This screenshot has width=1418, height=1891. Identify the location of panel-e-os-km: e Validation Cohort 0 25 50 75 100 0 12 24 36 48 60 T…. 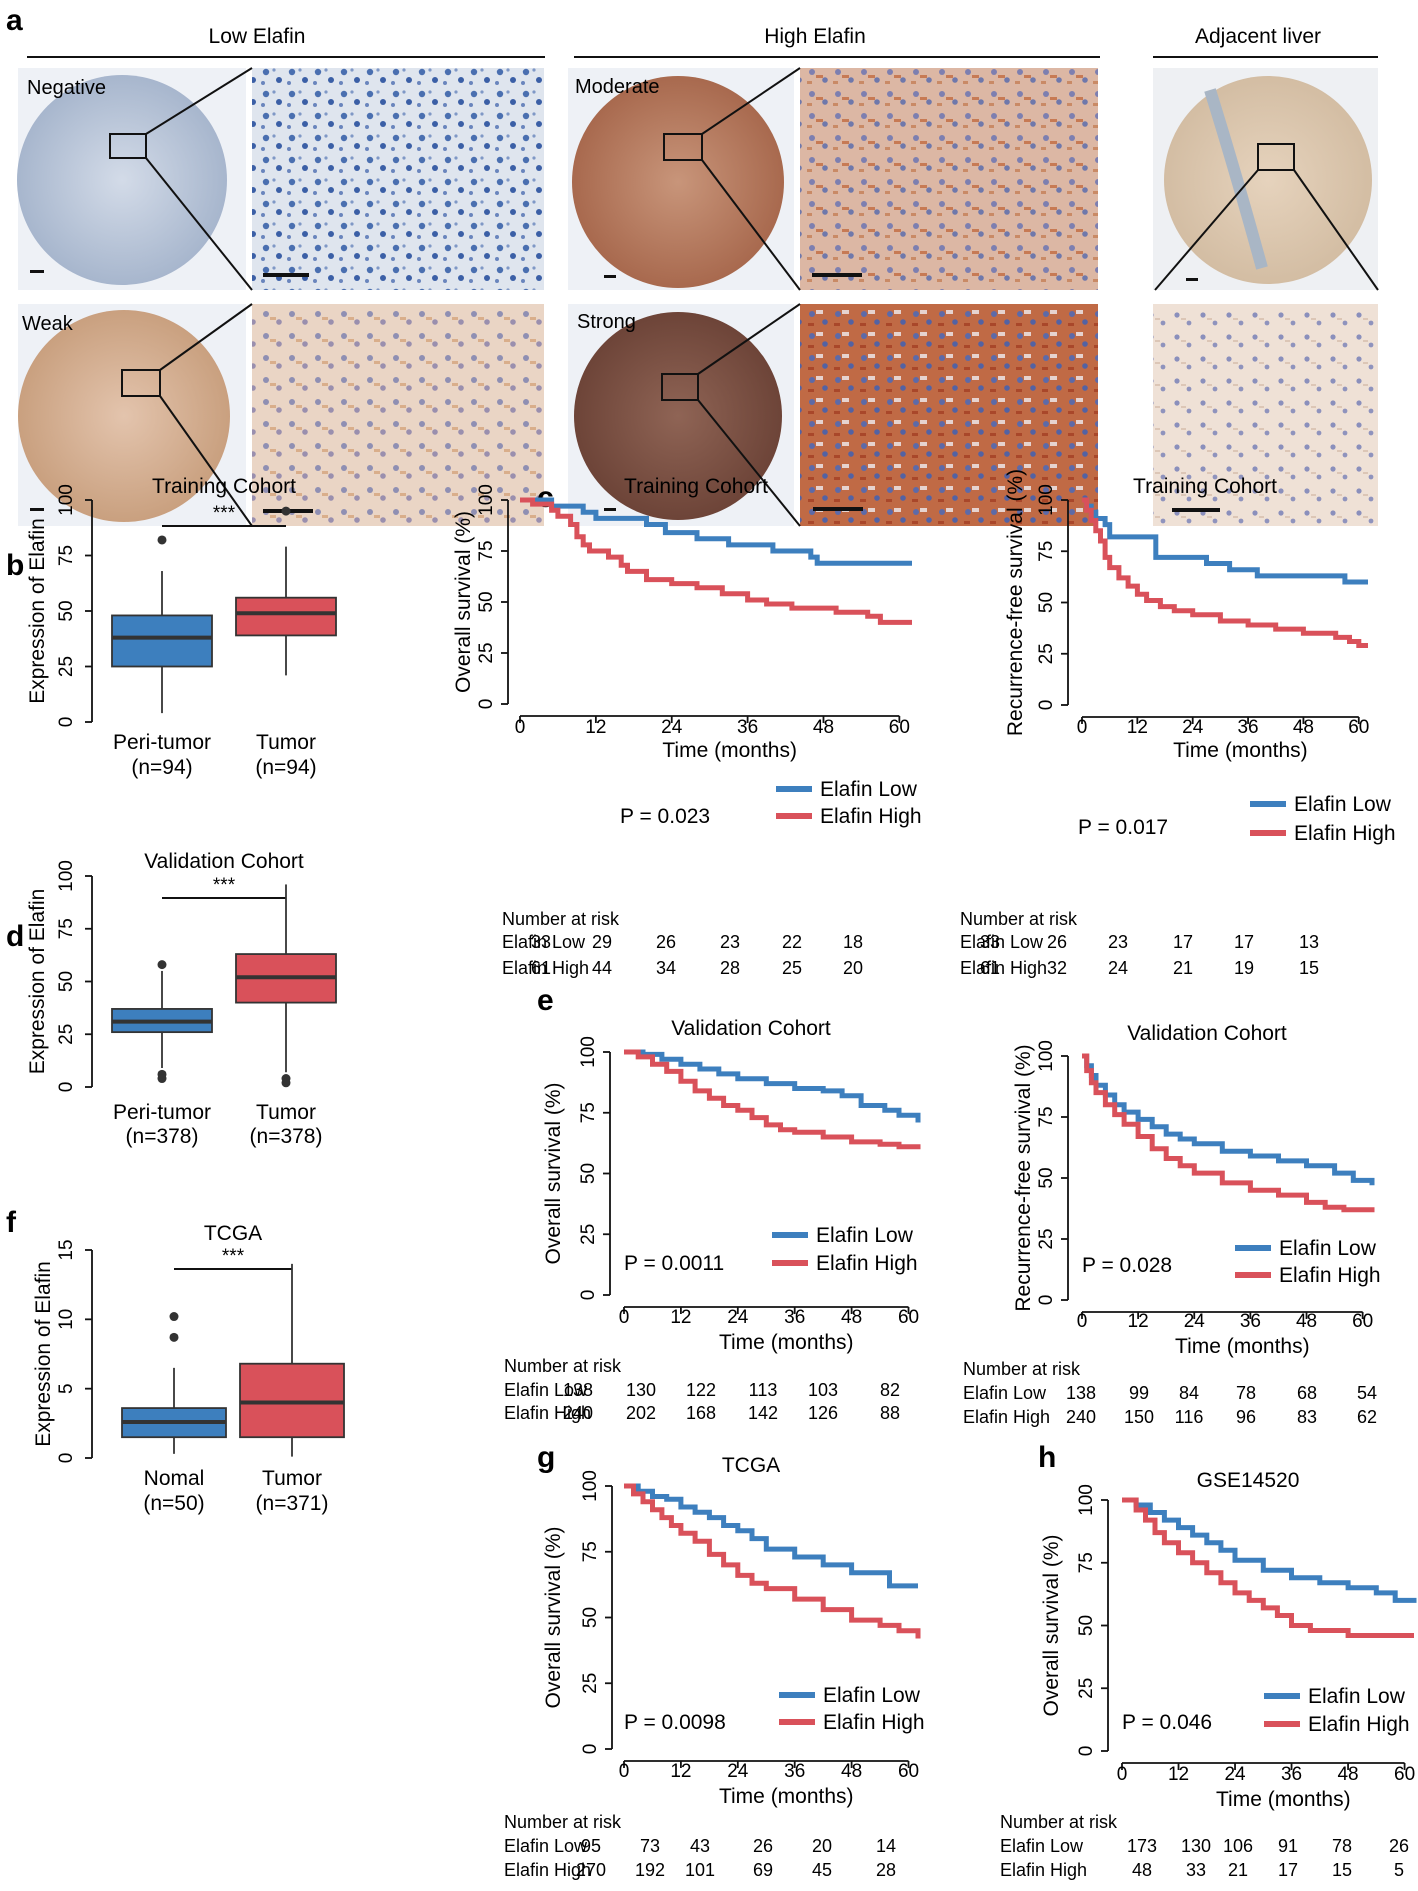
(712, 1203).